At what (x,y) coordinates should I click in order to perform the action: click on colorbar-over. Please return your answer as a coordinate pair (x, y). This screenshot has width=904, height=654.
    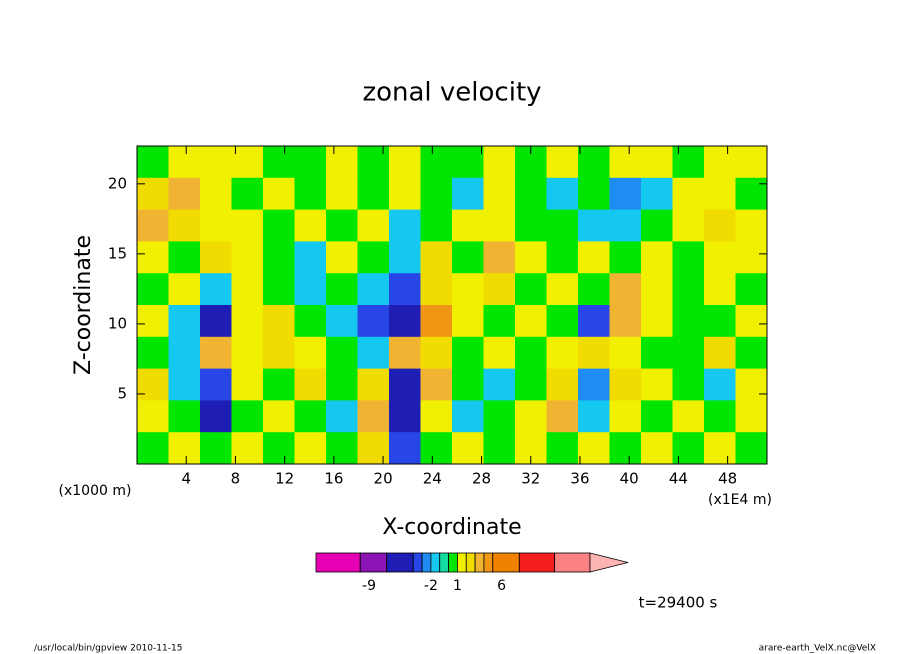
    Looking at the image, I should click on (609, 562).